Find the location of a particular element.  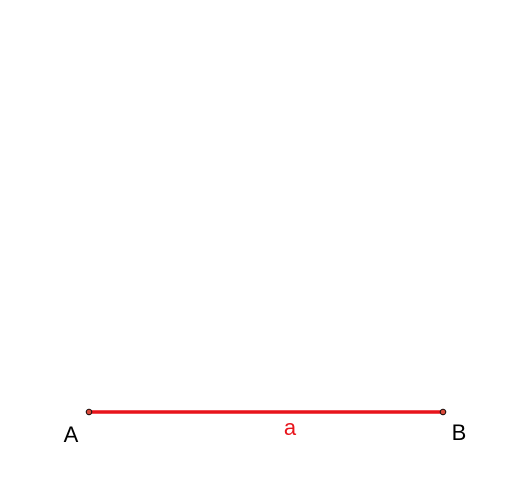

point-a-label: A is located at coordinates (71, 434).